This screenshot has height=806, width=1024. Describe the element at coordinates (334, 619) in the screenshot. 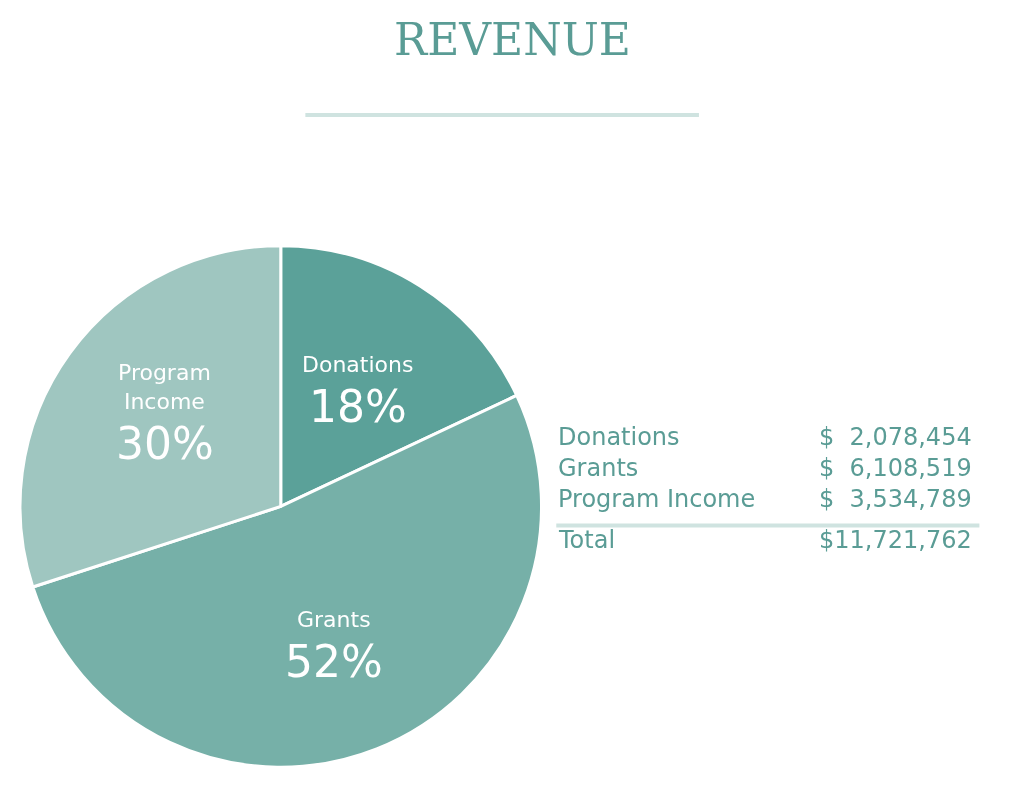

I see `slice-label: Grants` at that location.